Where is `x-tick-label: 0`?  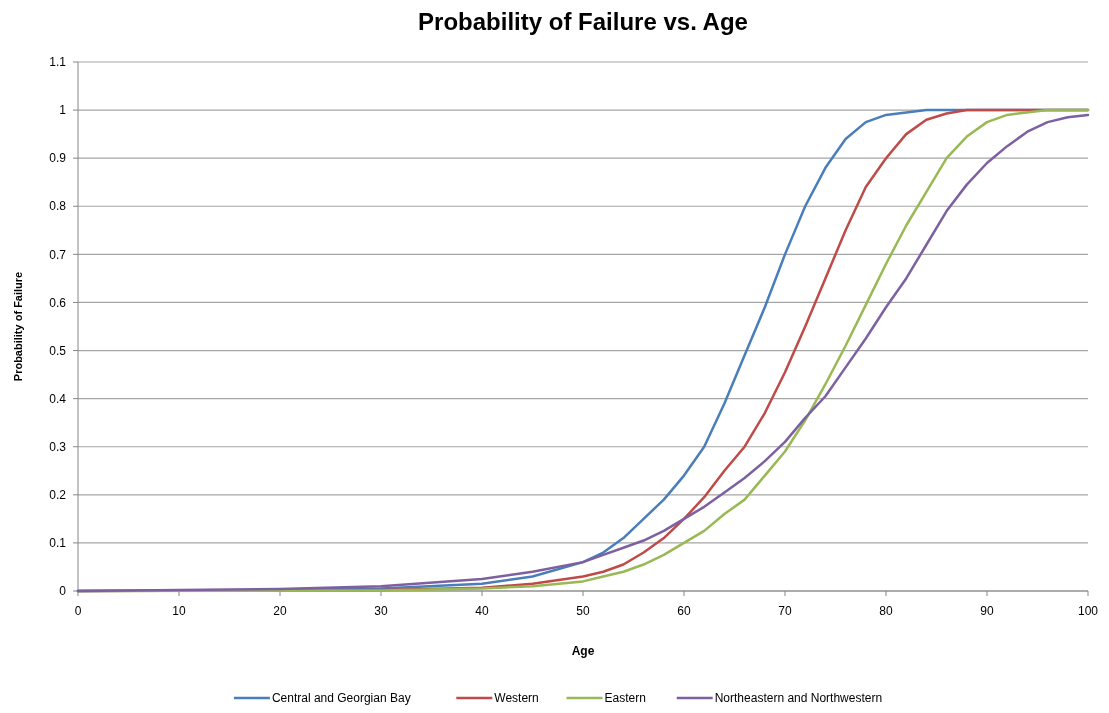 x-tick-label: 0 is located at coordinates (78, 611).